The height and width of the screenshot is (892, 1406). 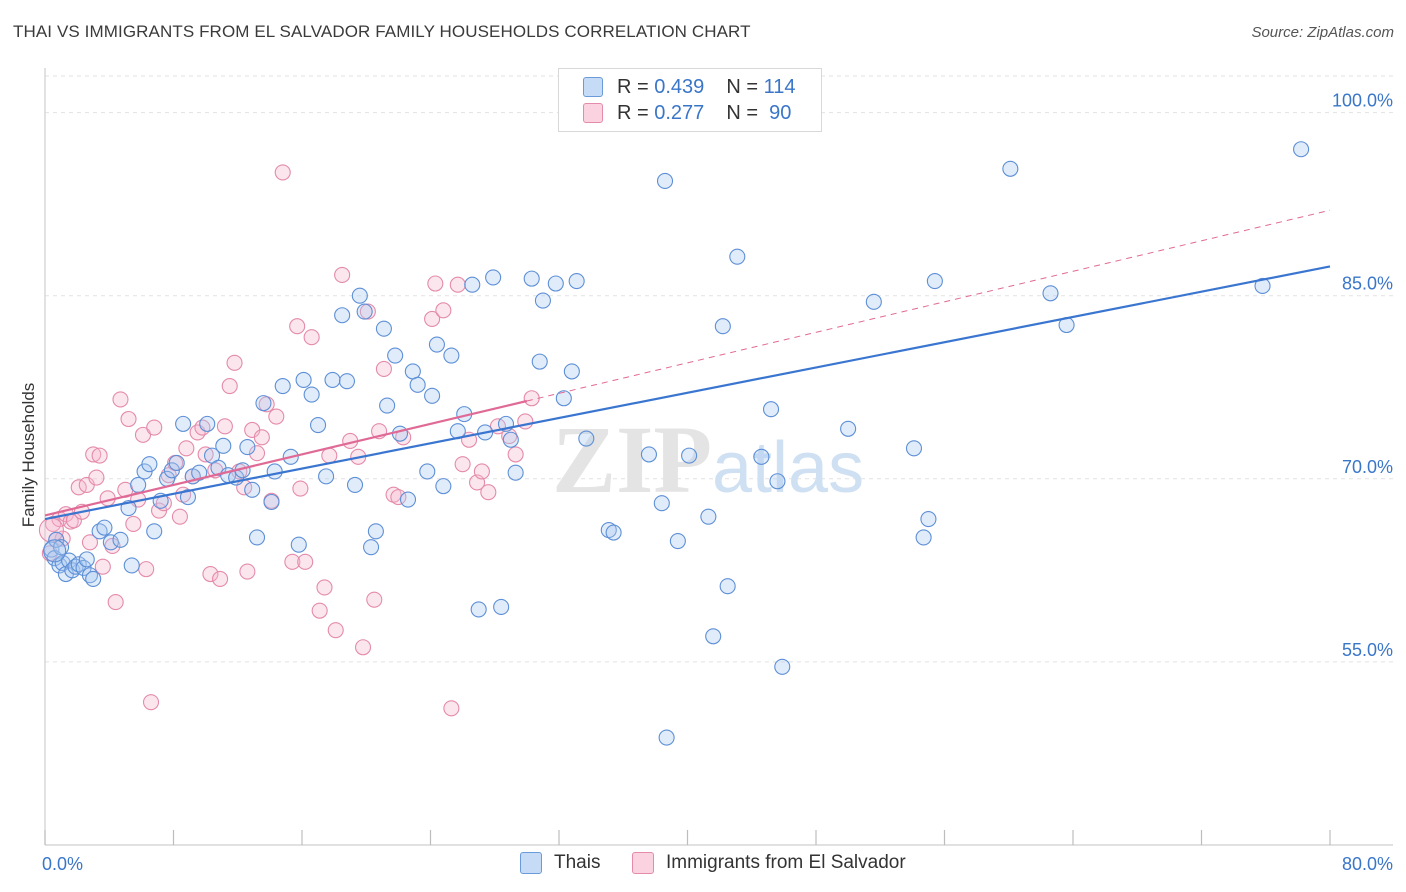 I want to click on legend-n-value: 90, so click(x=780, y=112).